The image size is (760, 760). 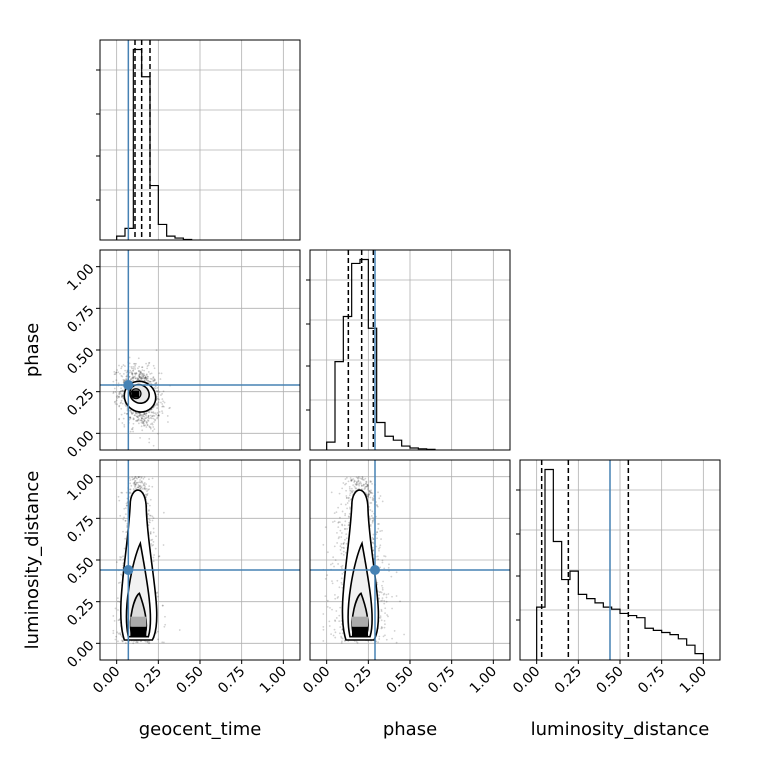 I want to click on scatter-phase-luminosity_distance: 0.00 0.25 0.50 0.75 1.00, so click(x=405, y=578).